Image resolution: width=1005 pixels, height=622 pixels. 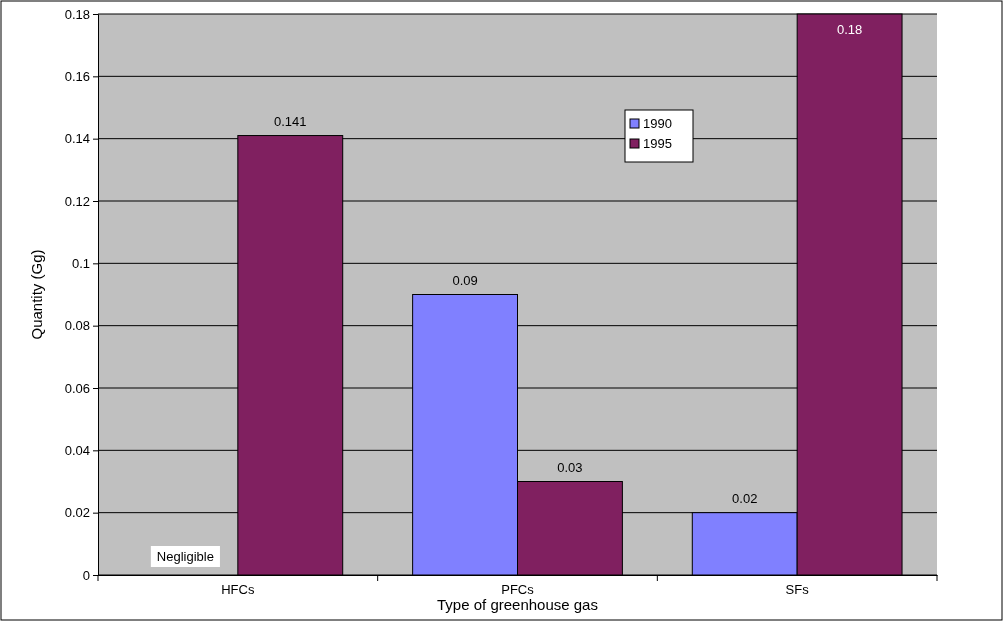 What do you see at coordinates (465, 280) in the screenshot?
I see `data-label: 0.09` at bounding box center [465, 280].